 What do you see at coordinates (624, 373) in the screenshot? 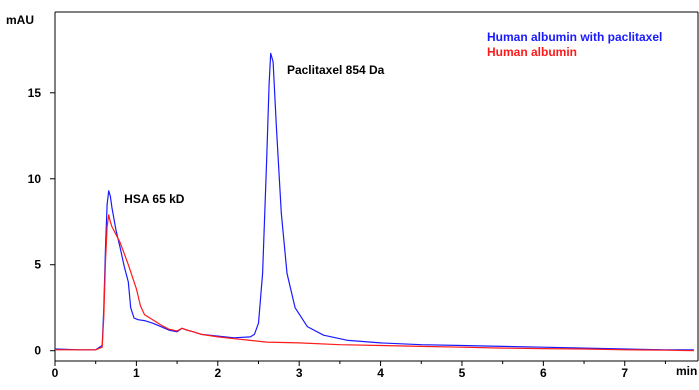
I see `x-tick-label: 7` at bounding box center [624, 373].